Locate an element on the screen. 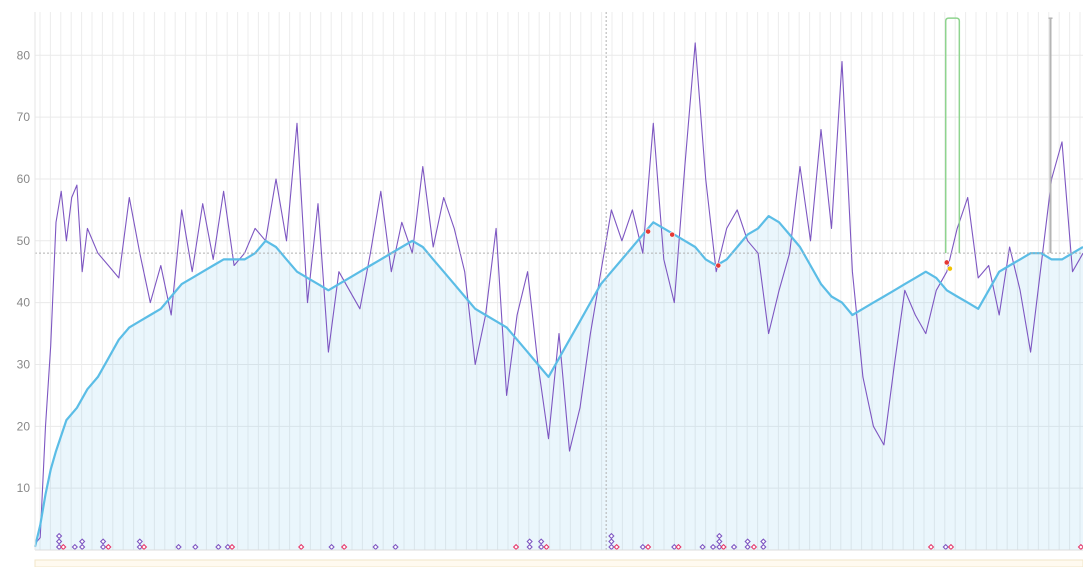  bottom-panel is located at coordinates (558, 563).